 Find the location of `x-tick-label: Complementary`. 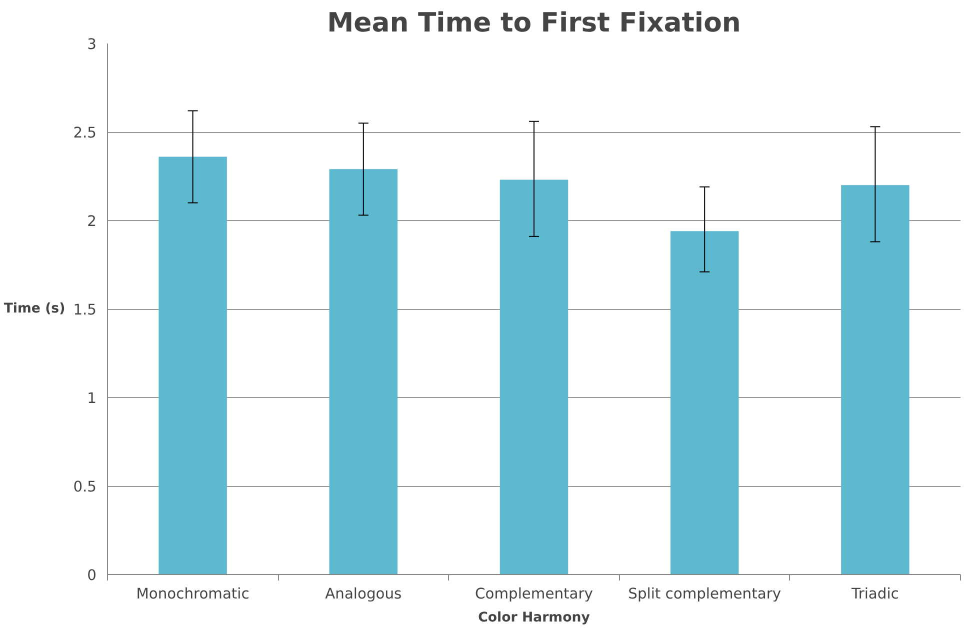

x-tick-label: Complementary is located at coordinates (534, 594).